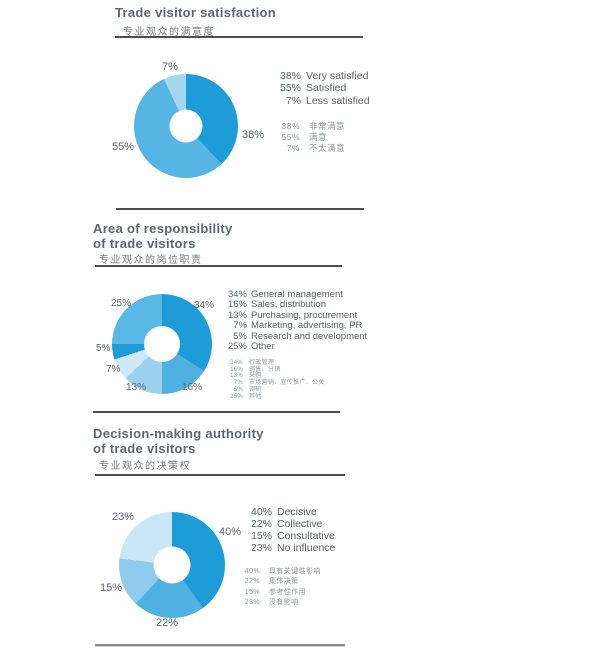  I want to click on section3-title-line2: of trade visitors, so click(144, 448).